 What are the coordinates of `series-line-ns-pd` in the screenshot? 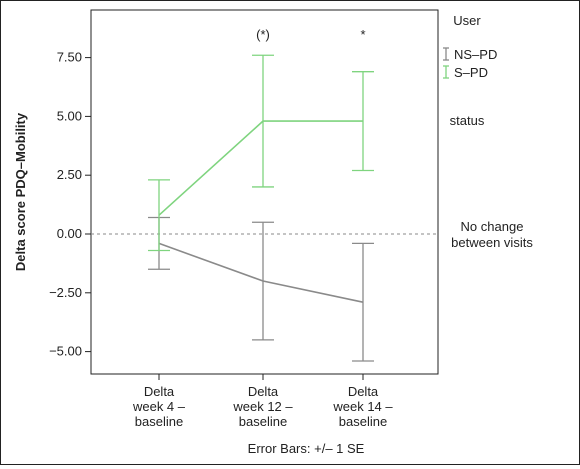 It's located at (261, 272).